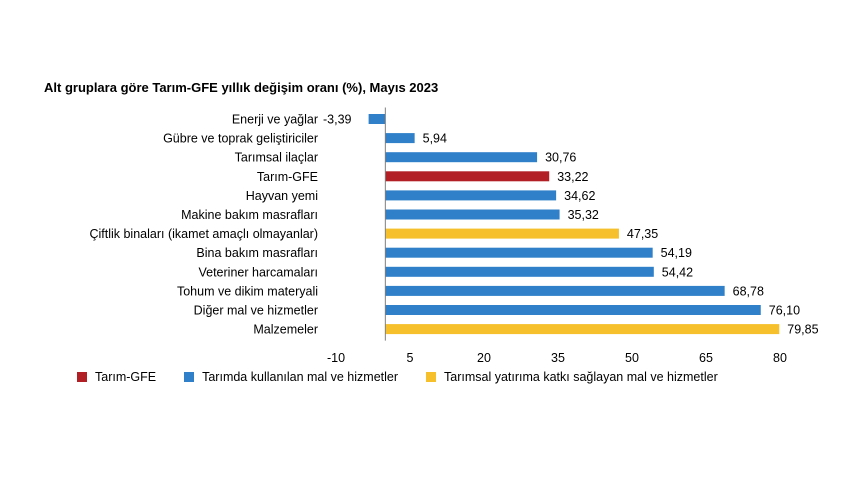  What do you see at coordinates (784, 311) in the screenshot?
I see `value-label: 76,10` at bounding box center [784, 311].